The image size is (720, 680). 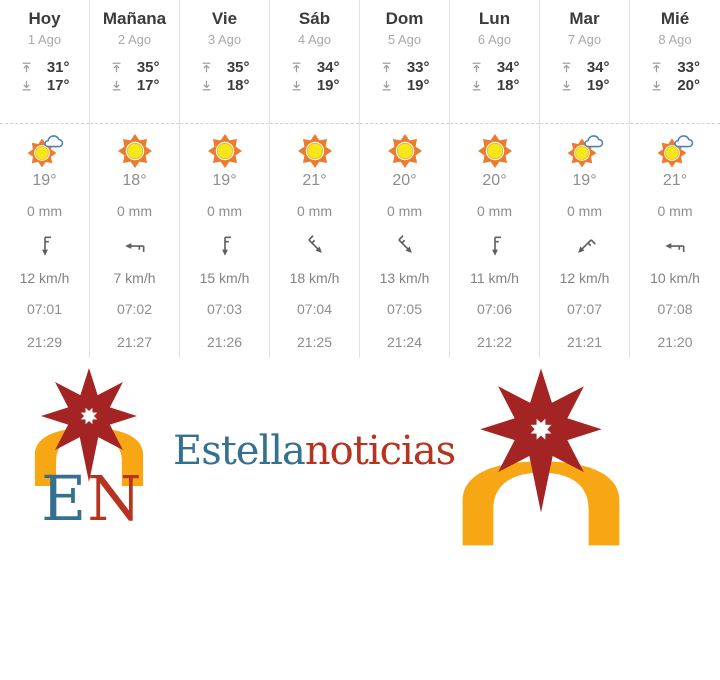 I want to click on brand-primary: Estella, so click(x=239, y=451).